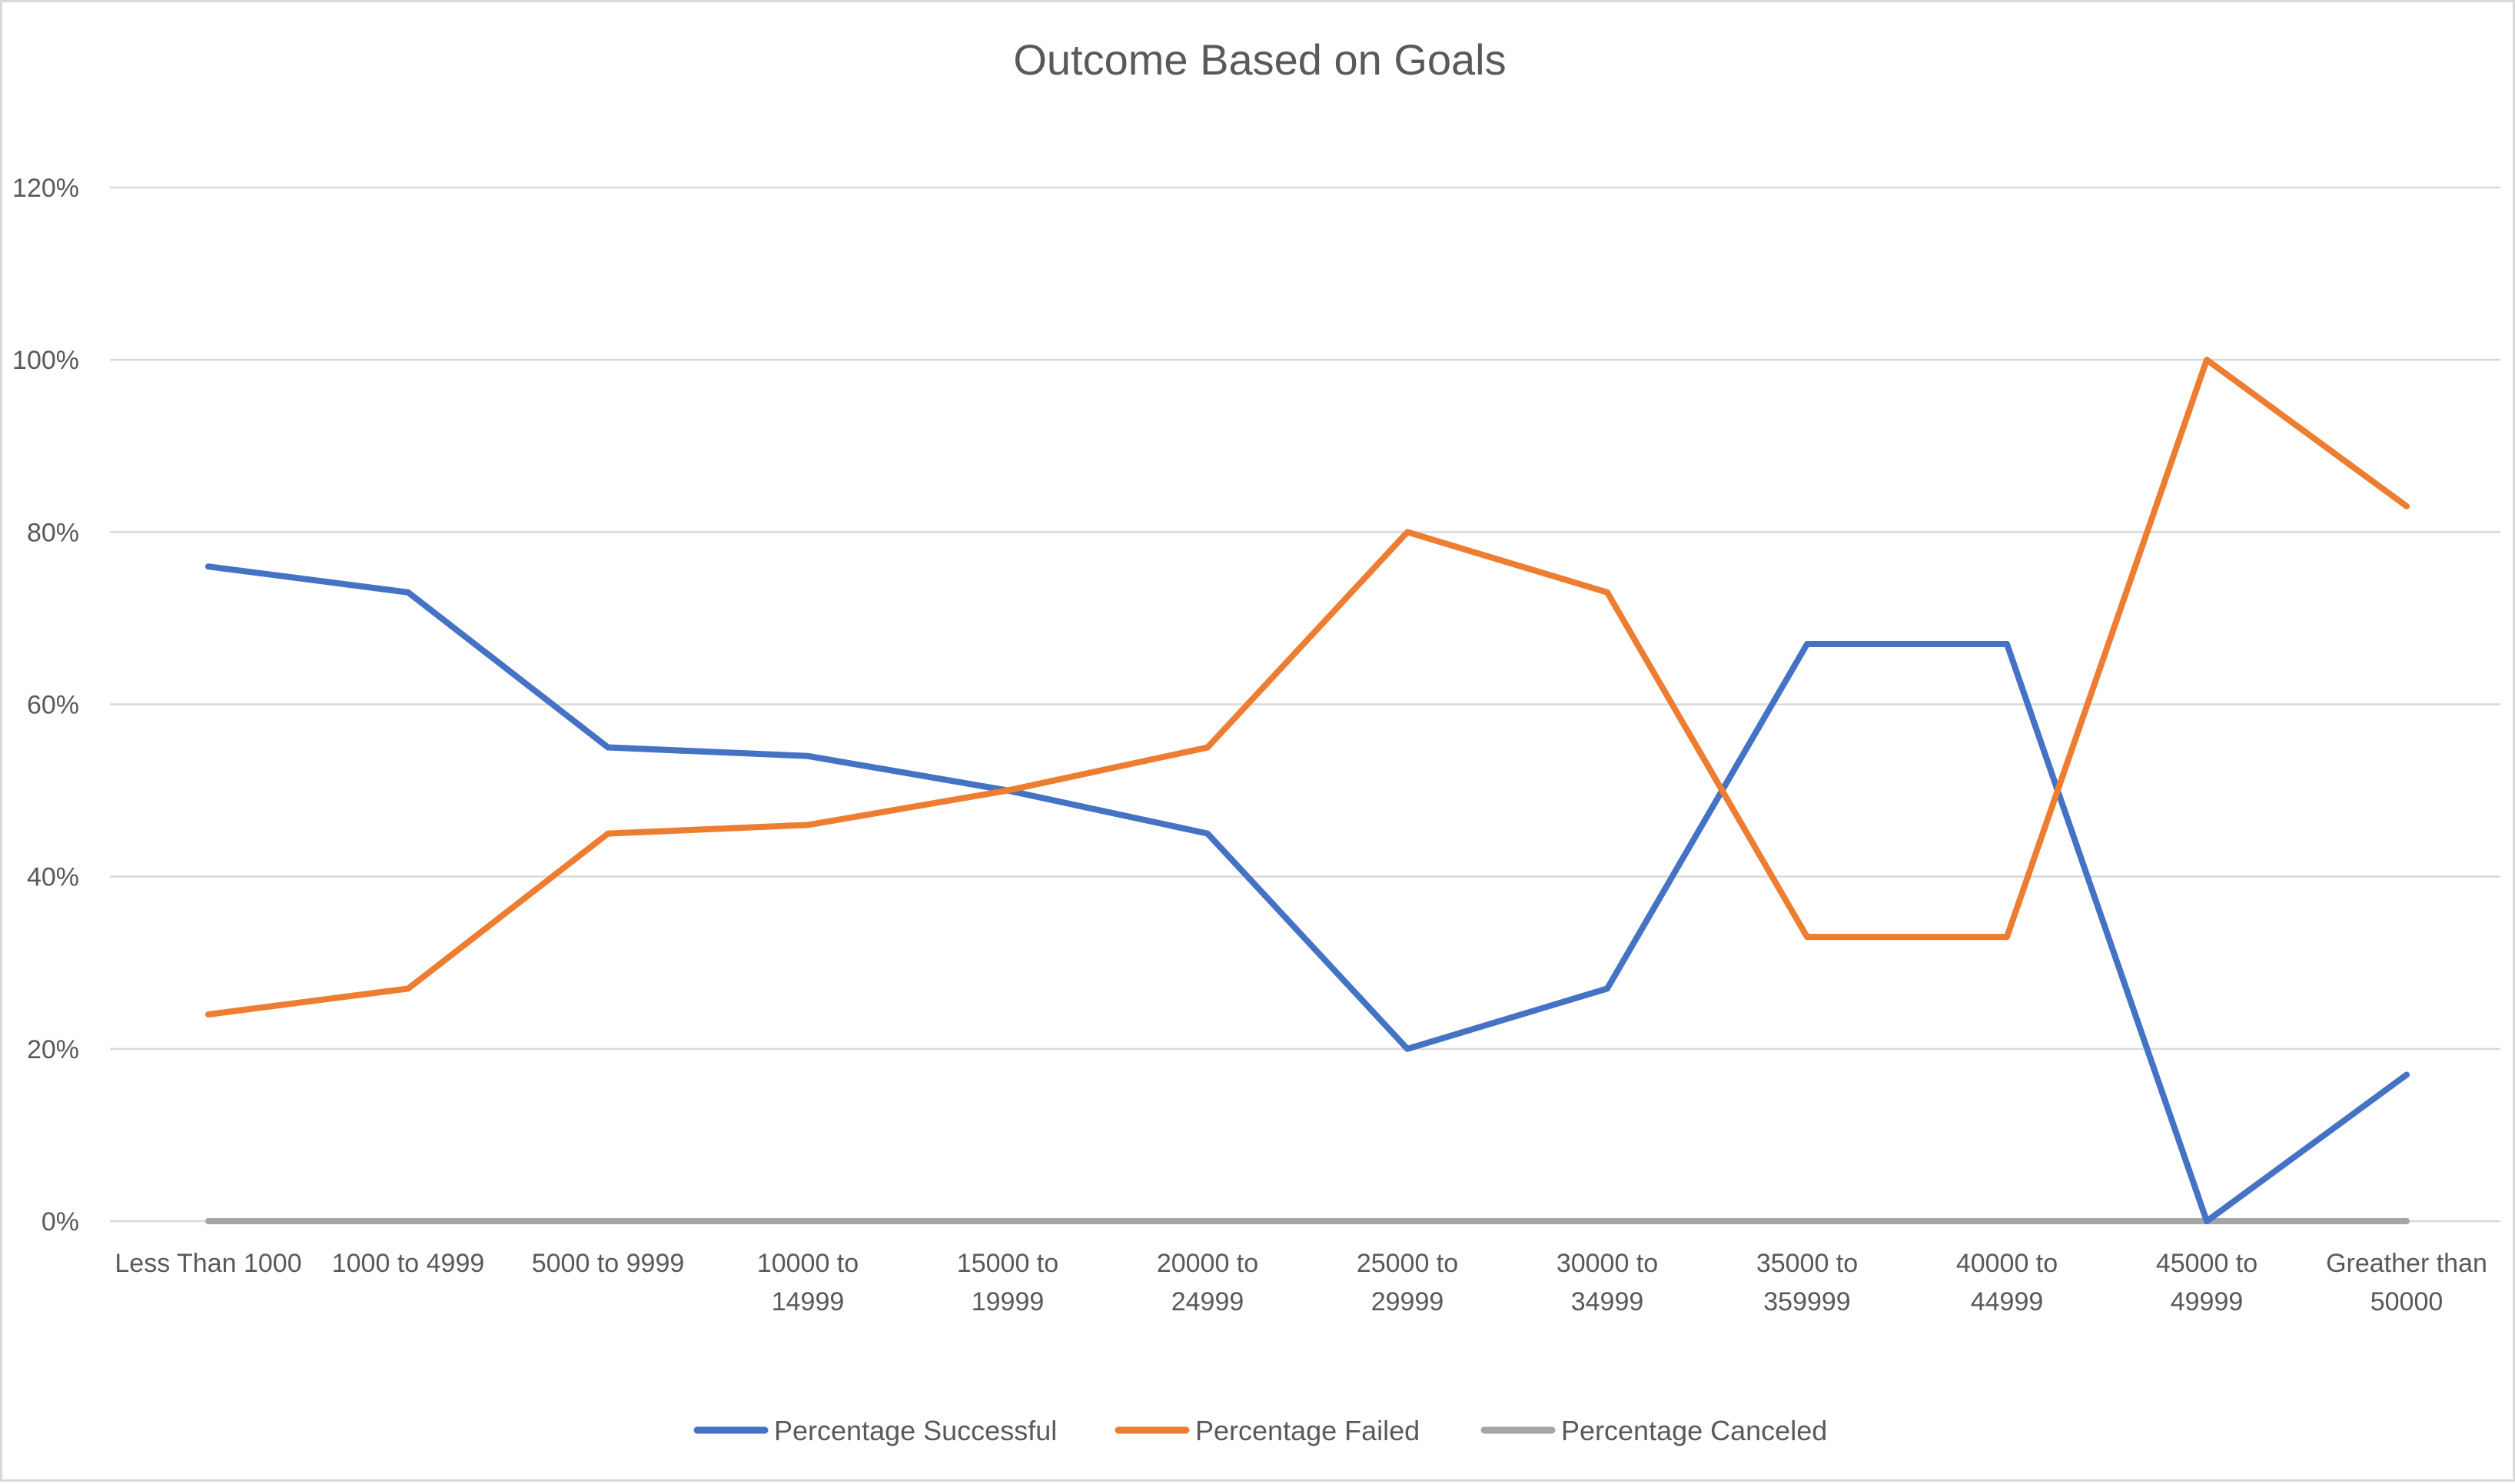  What do you see at coordinates (53, 705) in the screenshot?
I see `y-tick-label: 60%` at bounding box center [53, 705].